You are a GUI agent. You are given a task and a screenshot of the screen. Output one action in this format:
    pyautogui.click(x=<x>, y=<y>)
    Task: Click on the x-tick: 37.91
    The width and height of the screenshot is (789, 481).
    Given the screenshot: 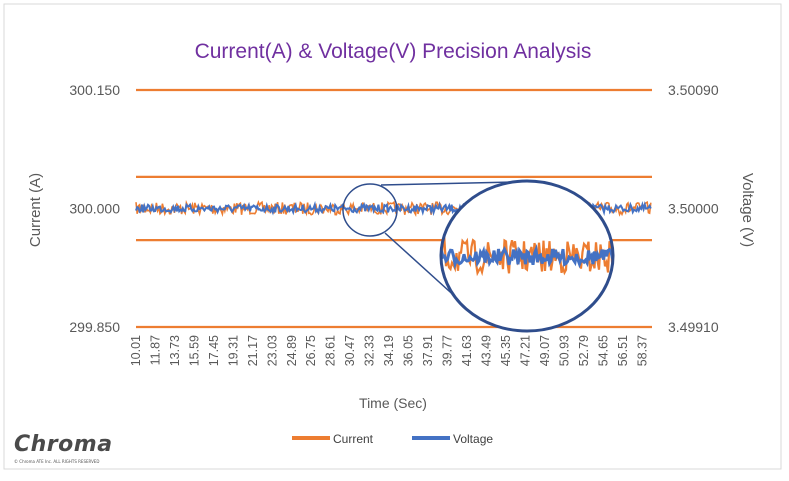 What is the action you would take?
    pyautogui.click(x=428, y=350)
    